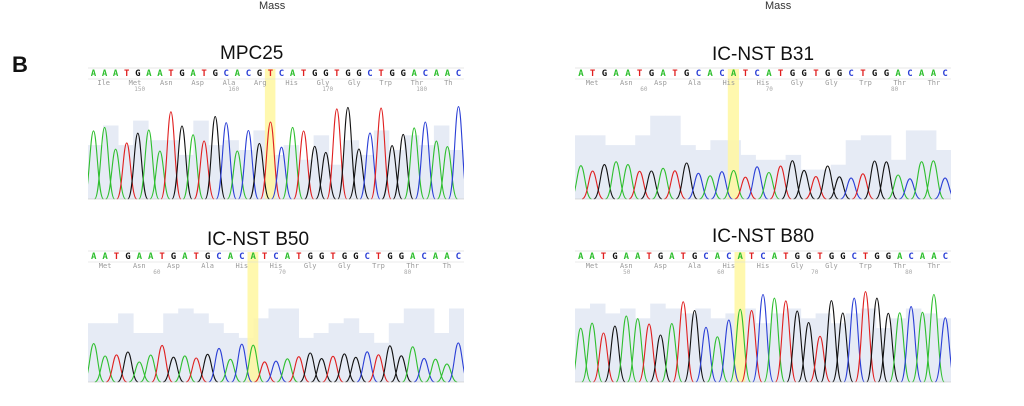  Describe the element at coordinates (417, 83) in the screenshot. I see `amino-acid-label: Thr` at that location.